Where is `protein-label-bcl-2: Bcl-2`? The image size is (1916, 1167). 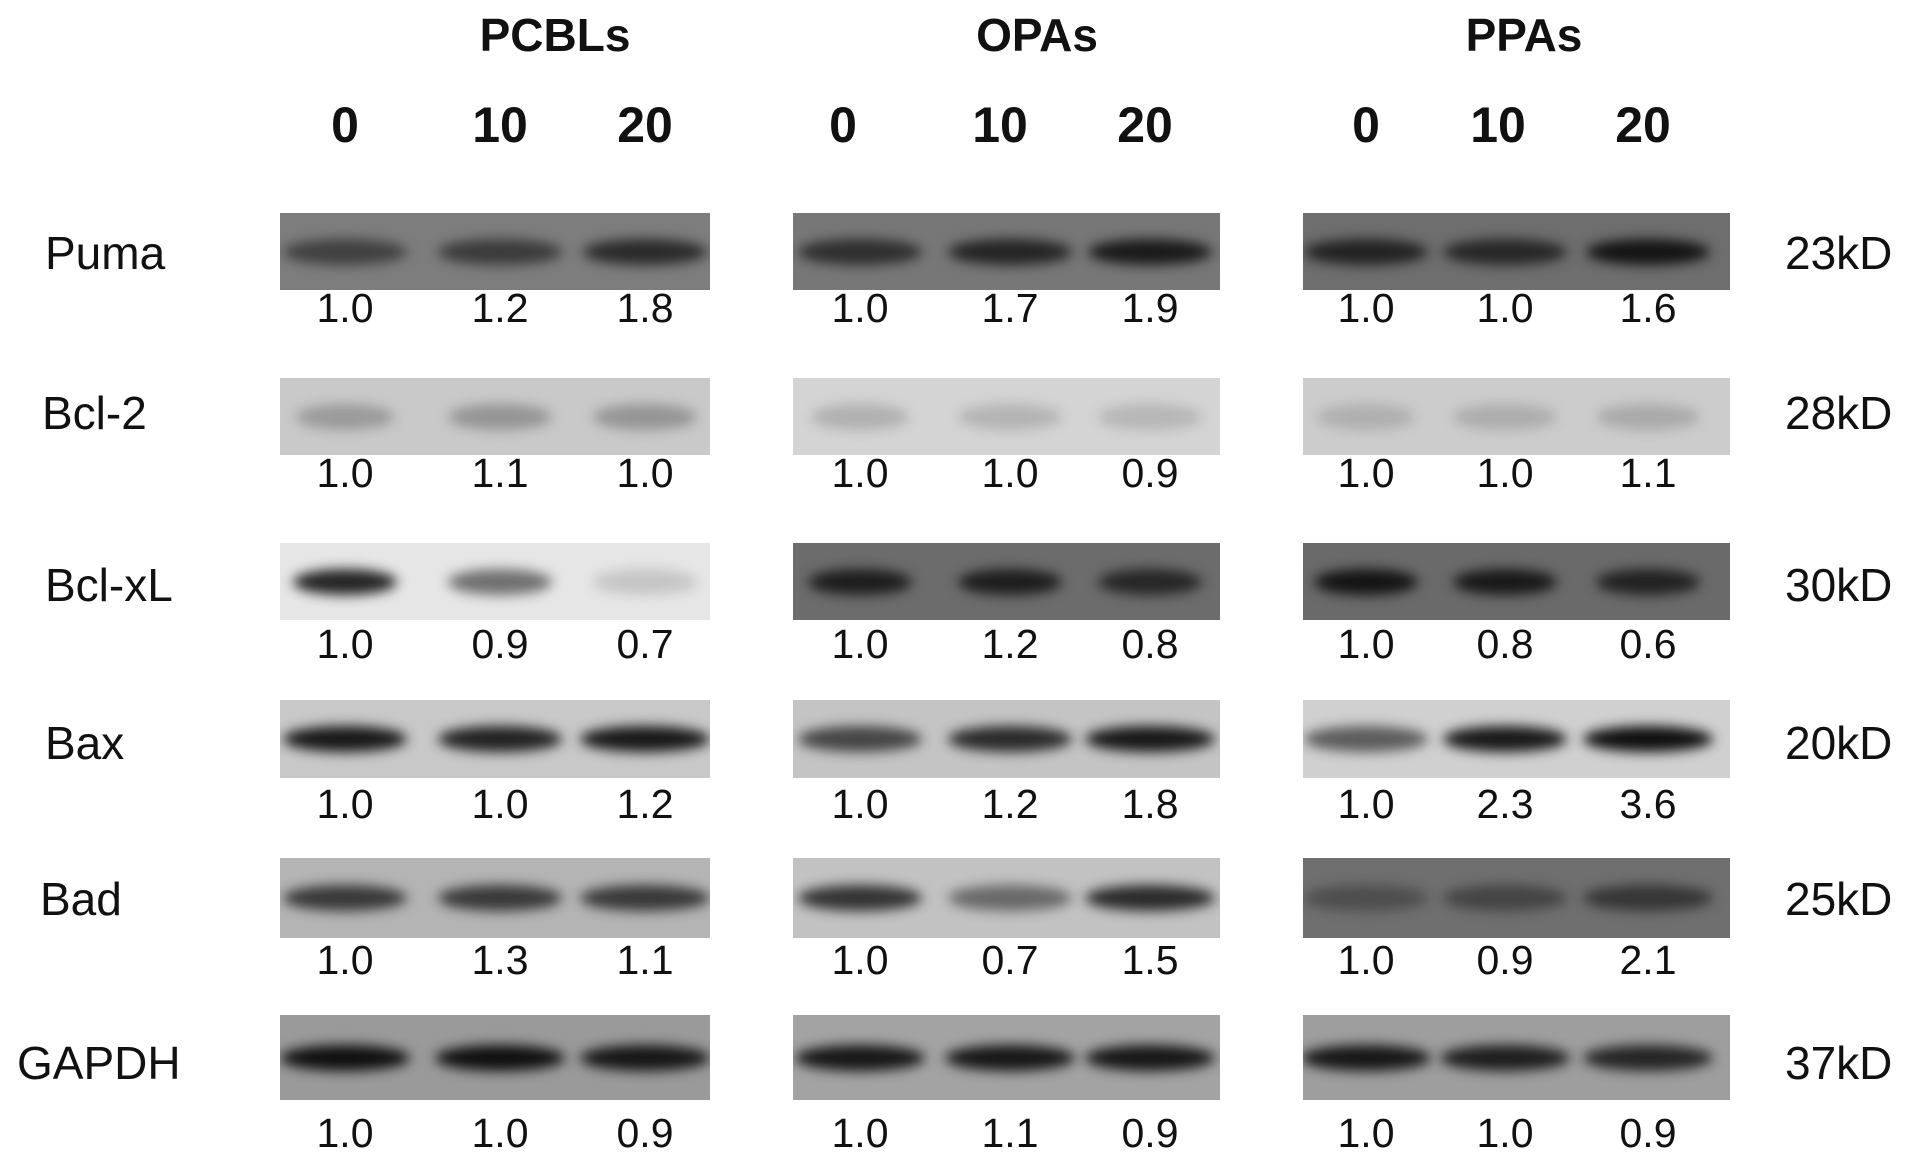
protein-label-bcl-2: Bcl-2 is located at coordinates (94, 413).